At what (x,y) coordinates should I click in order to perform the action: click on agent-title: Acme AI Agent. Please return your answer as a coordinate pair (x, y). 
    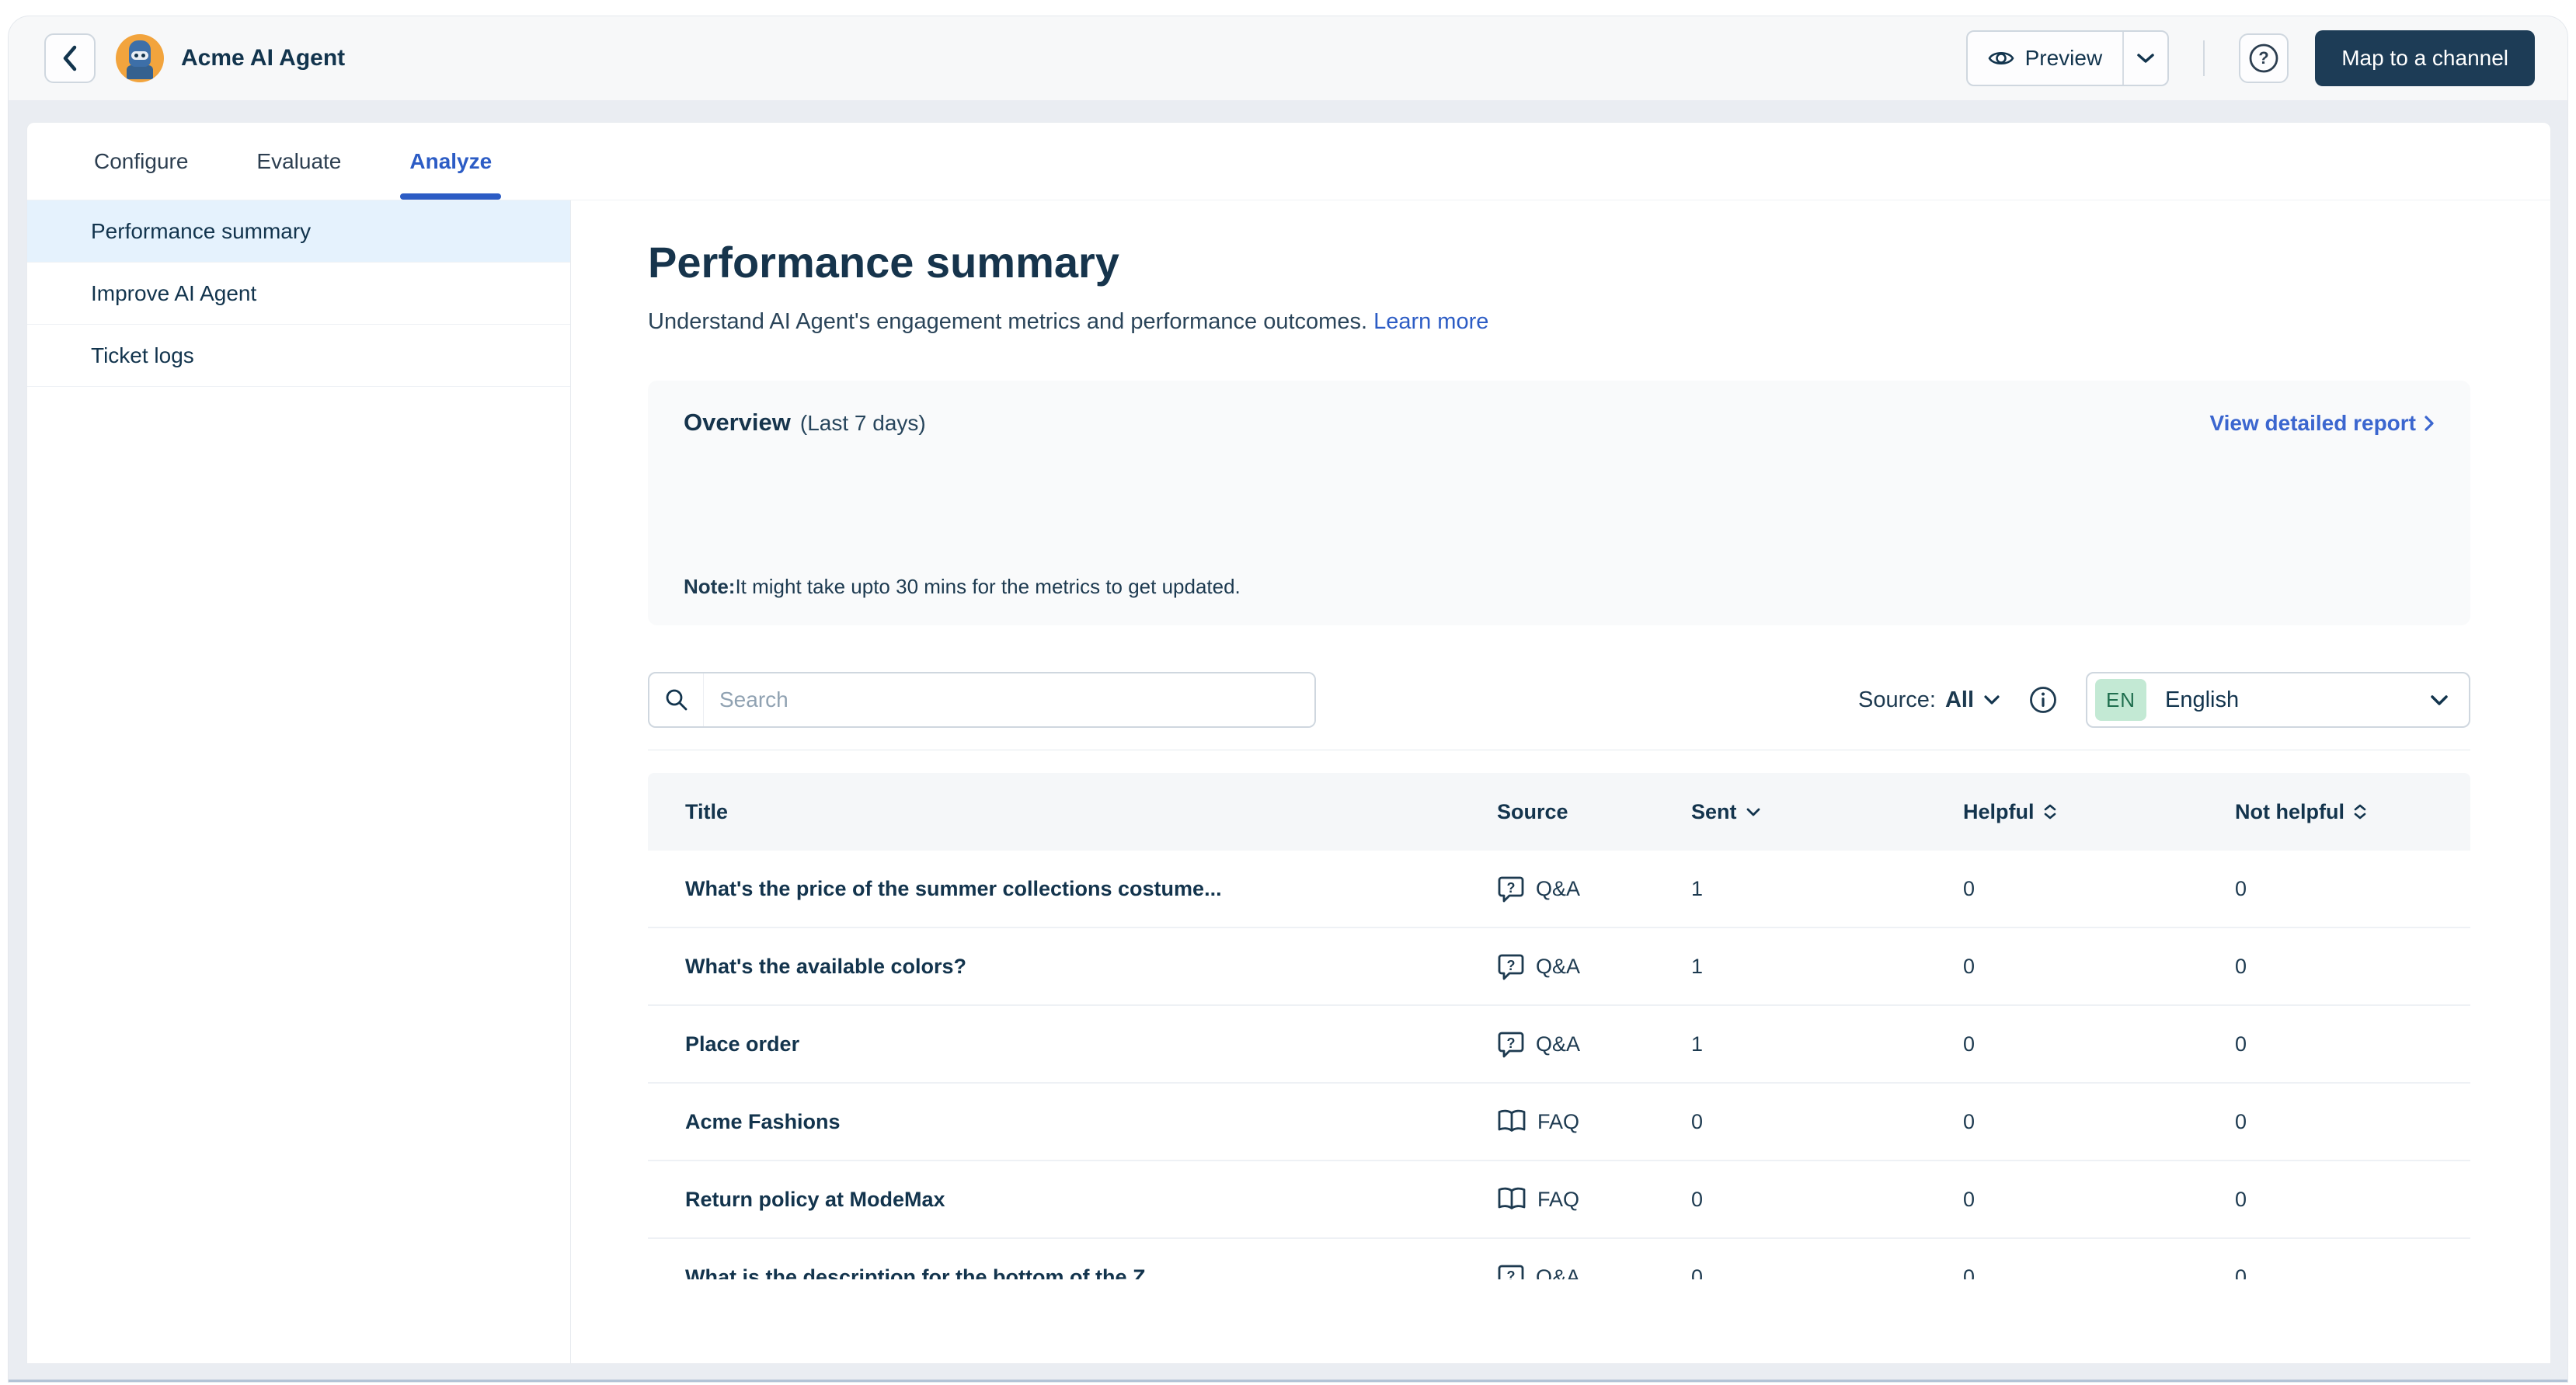
    Looking at the image, I should click on (263, 58).